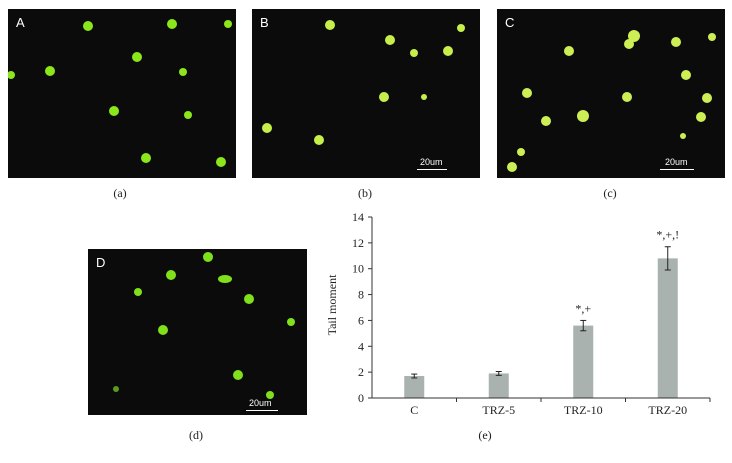 The height and width of the screenshot is (463, 732). What do you see at coordinates (583, 410) in the screenshot?
I see `x-tick-label: TRZ-10` at bounding box center [583, 410].